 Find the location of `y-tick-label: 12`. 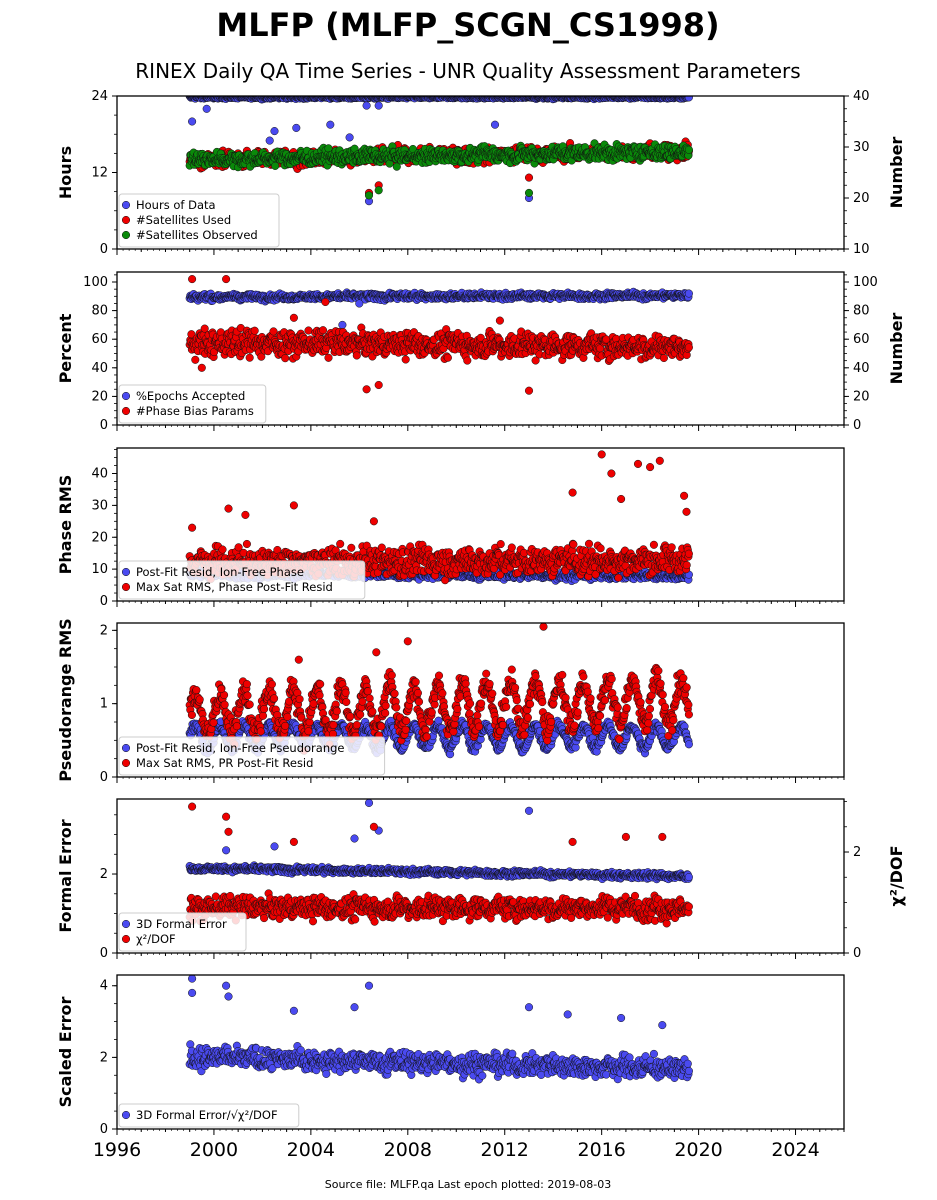

y-tick-label: 12 is located at coordinates (99, 173).